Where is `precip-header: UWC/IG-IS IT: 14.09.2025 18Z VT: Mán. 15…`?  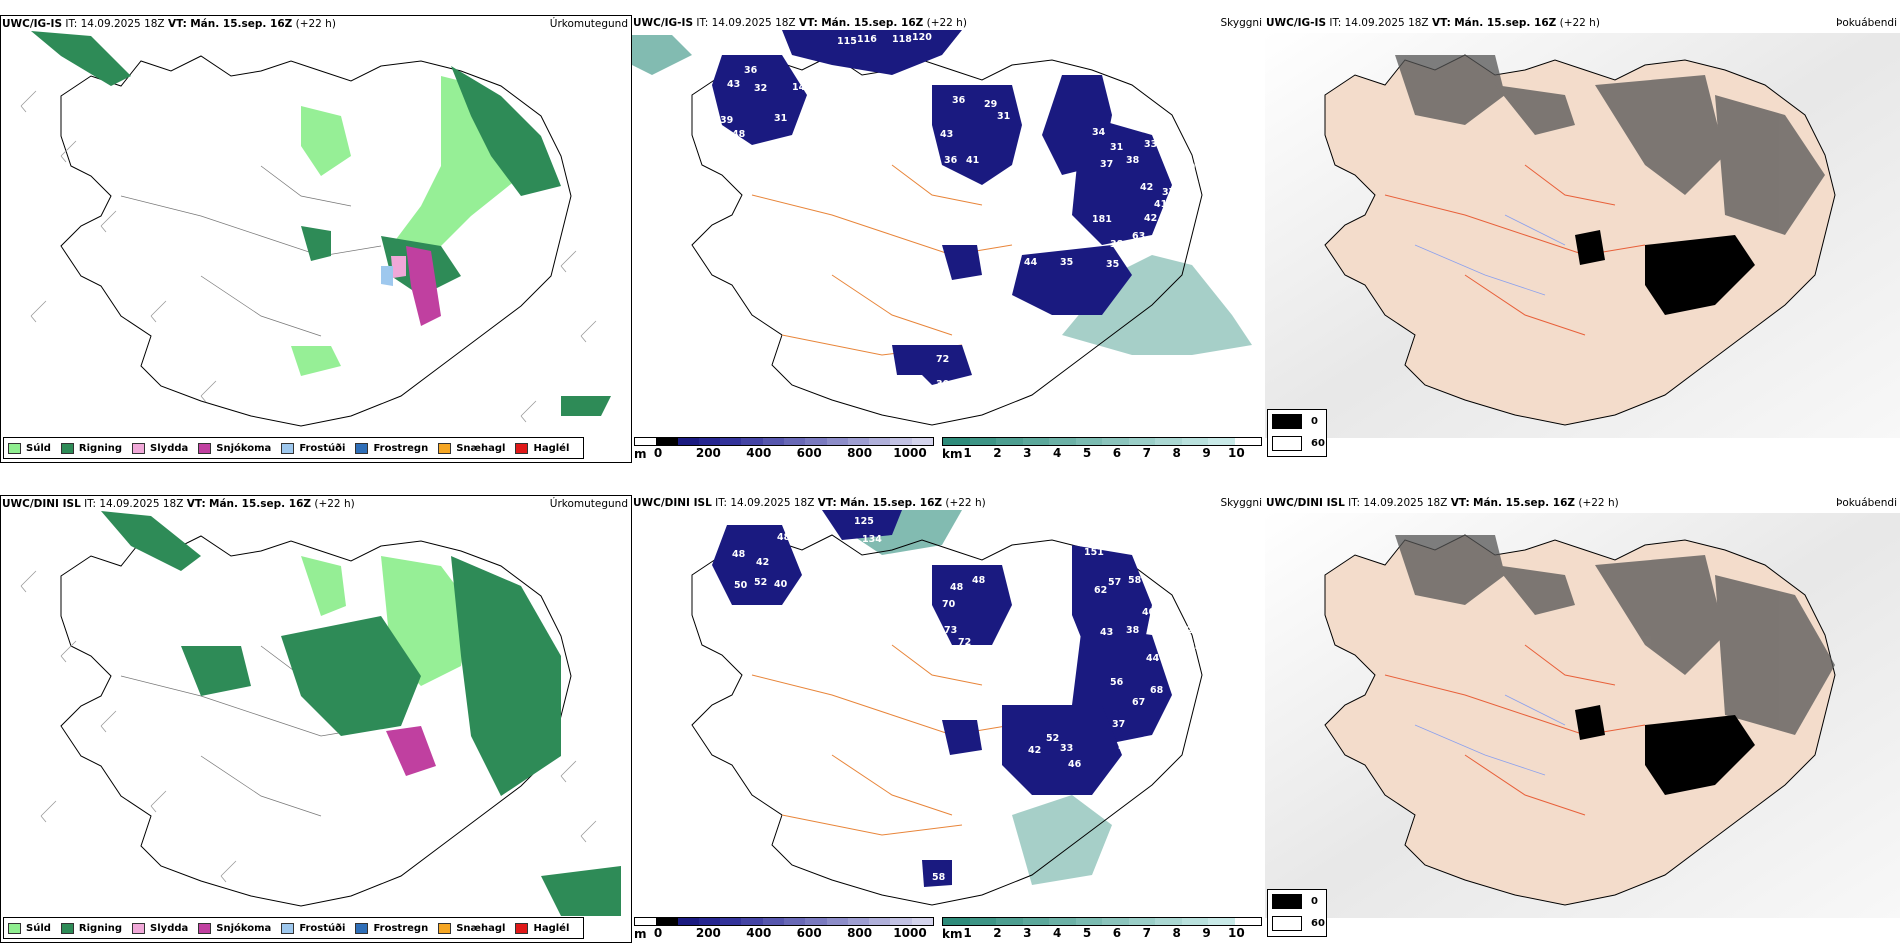 precip-header: UWC/IG-IS IT: 14.09.2025 18Z VT: Mán. 15… is located at coordinates (169, 24).